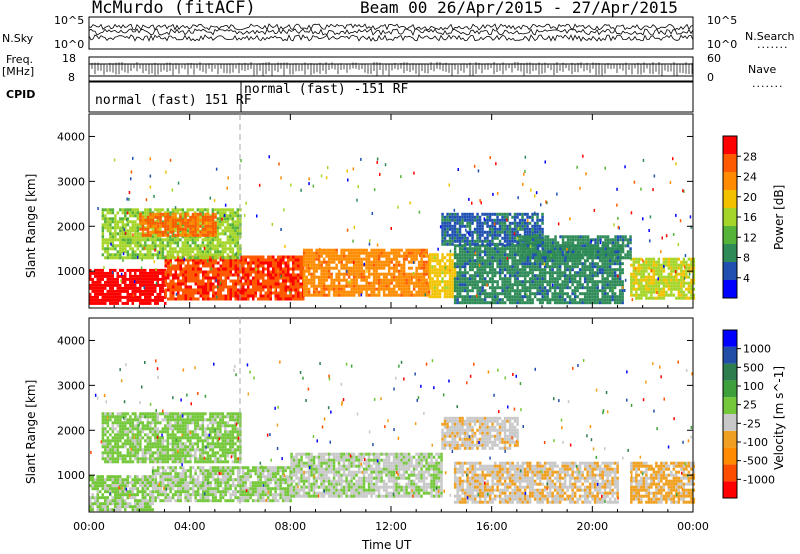  Describe the element at coordinates (722, 20) in the screenshot. I see `nsearch-top-tick: 10^5` at that location.